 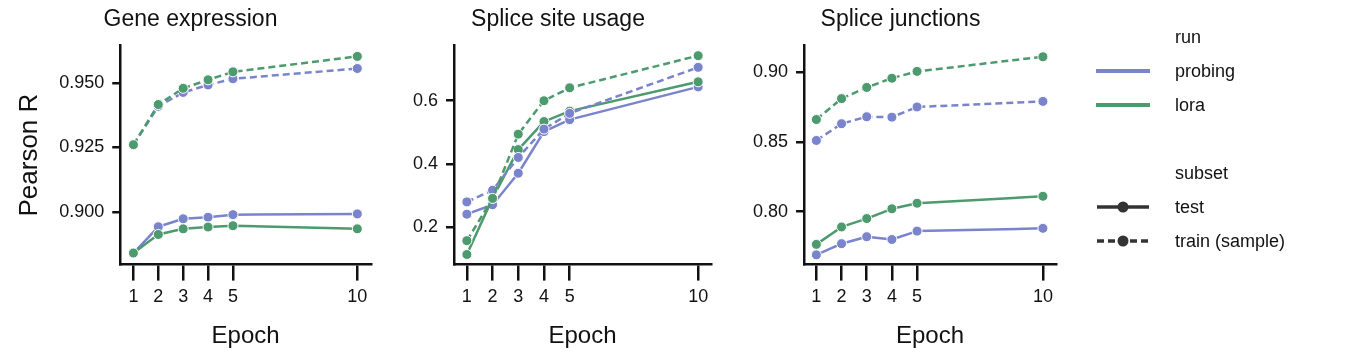 What do you see at coordinates (900, 18) in the screenshot?
I see `chart-title: Splice junctions` at bounding box center [900, 18].